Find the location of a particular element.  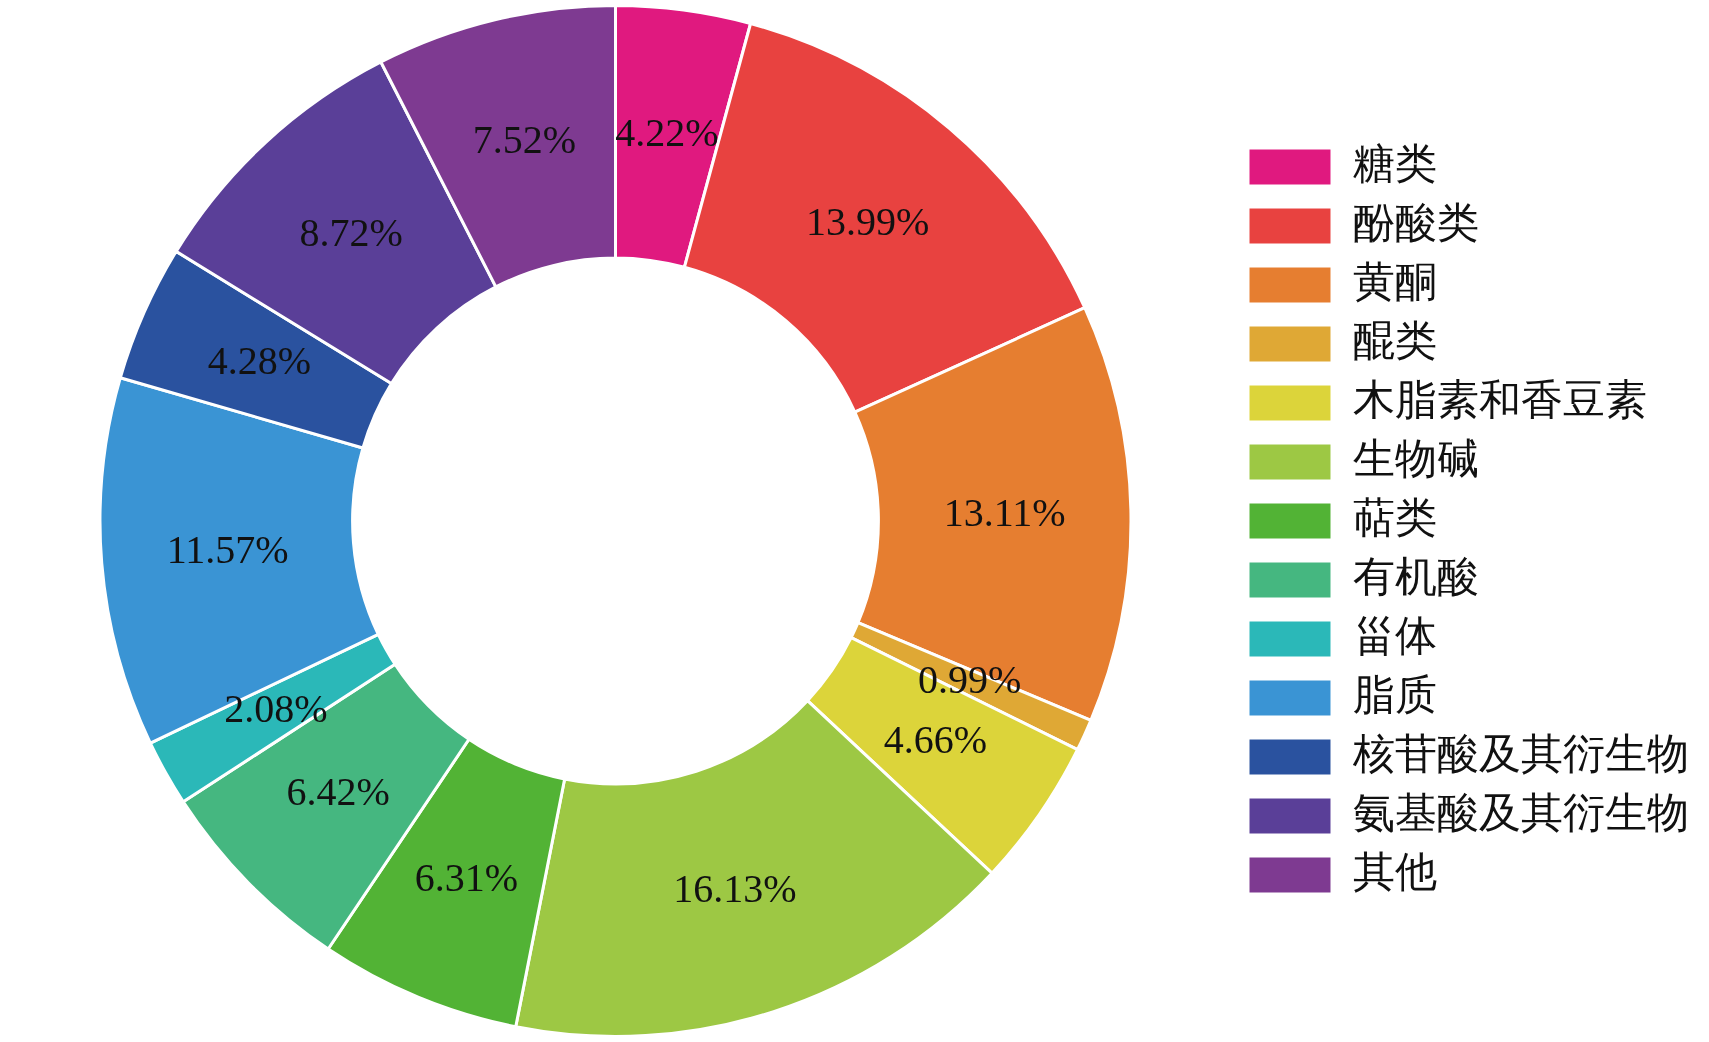

data-label: 4.66% is located at coordinates (935, 740).